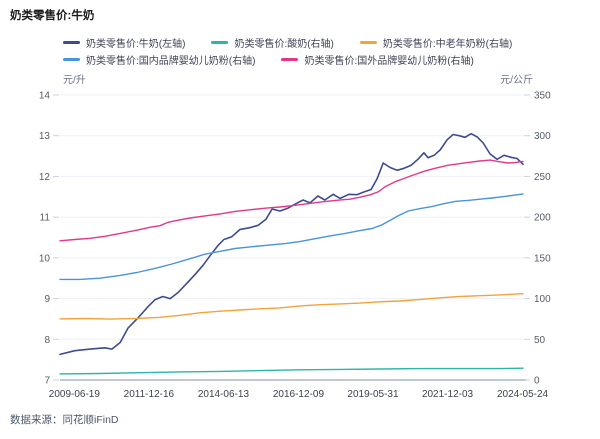 The height and width of the screenshot is (439, 600). I want to click on y-tick-label-right: 50, so click(540, 340).